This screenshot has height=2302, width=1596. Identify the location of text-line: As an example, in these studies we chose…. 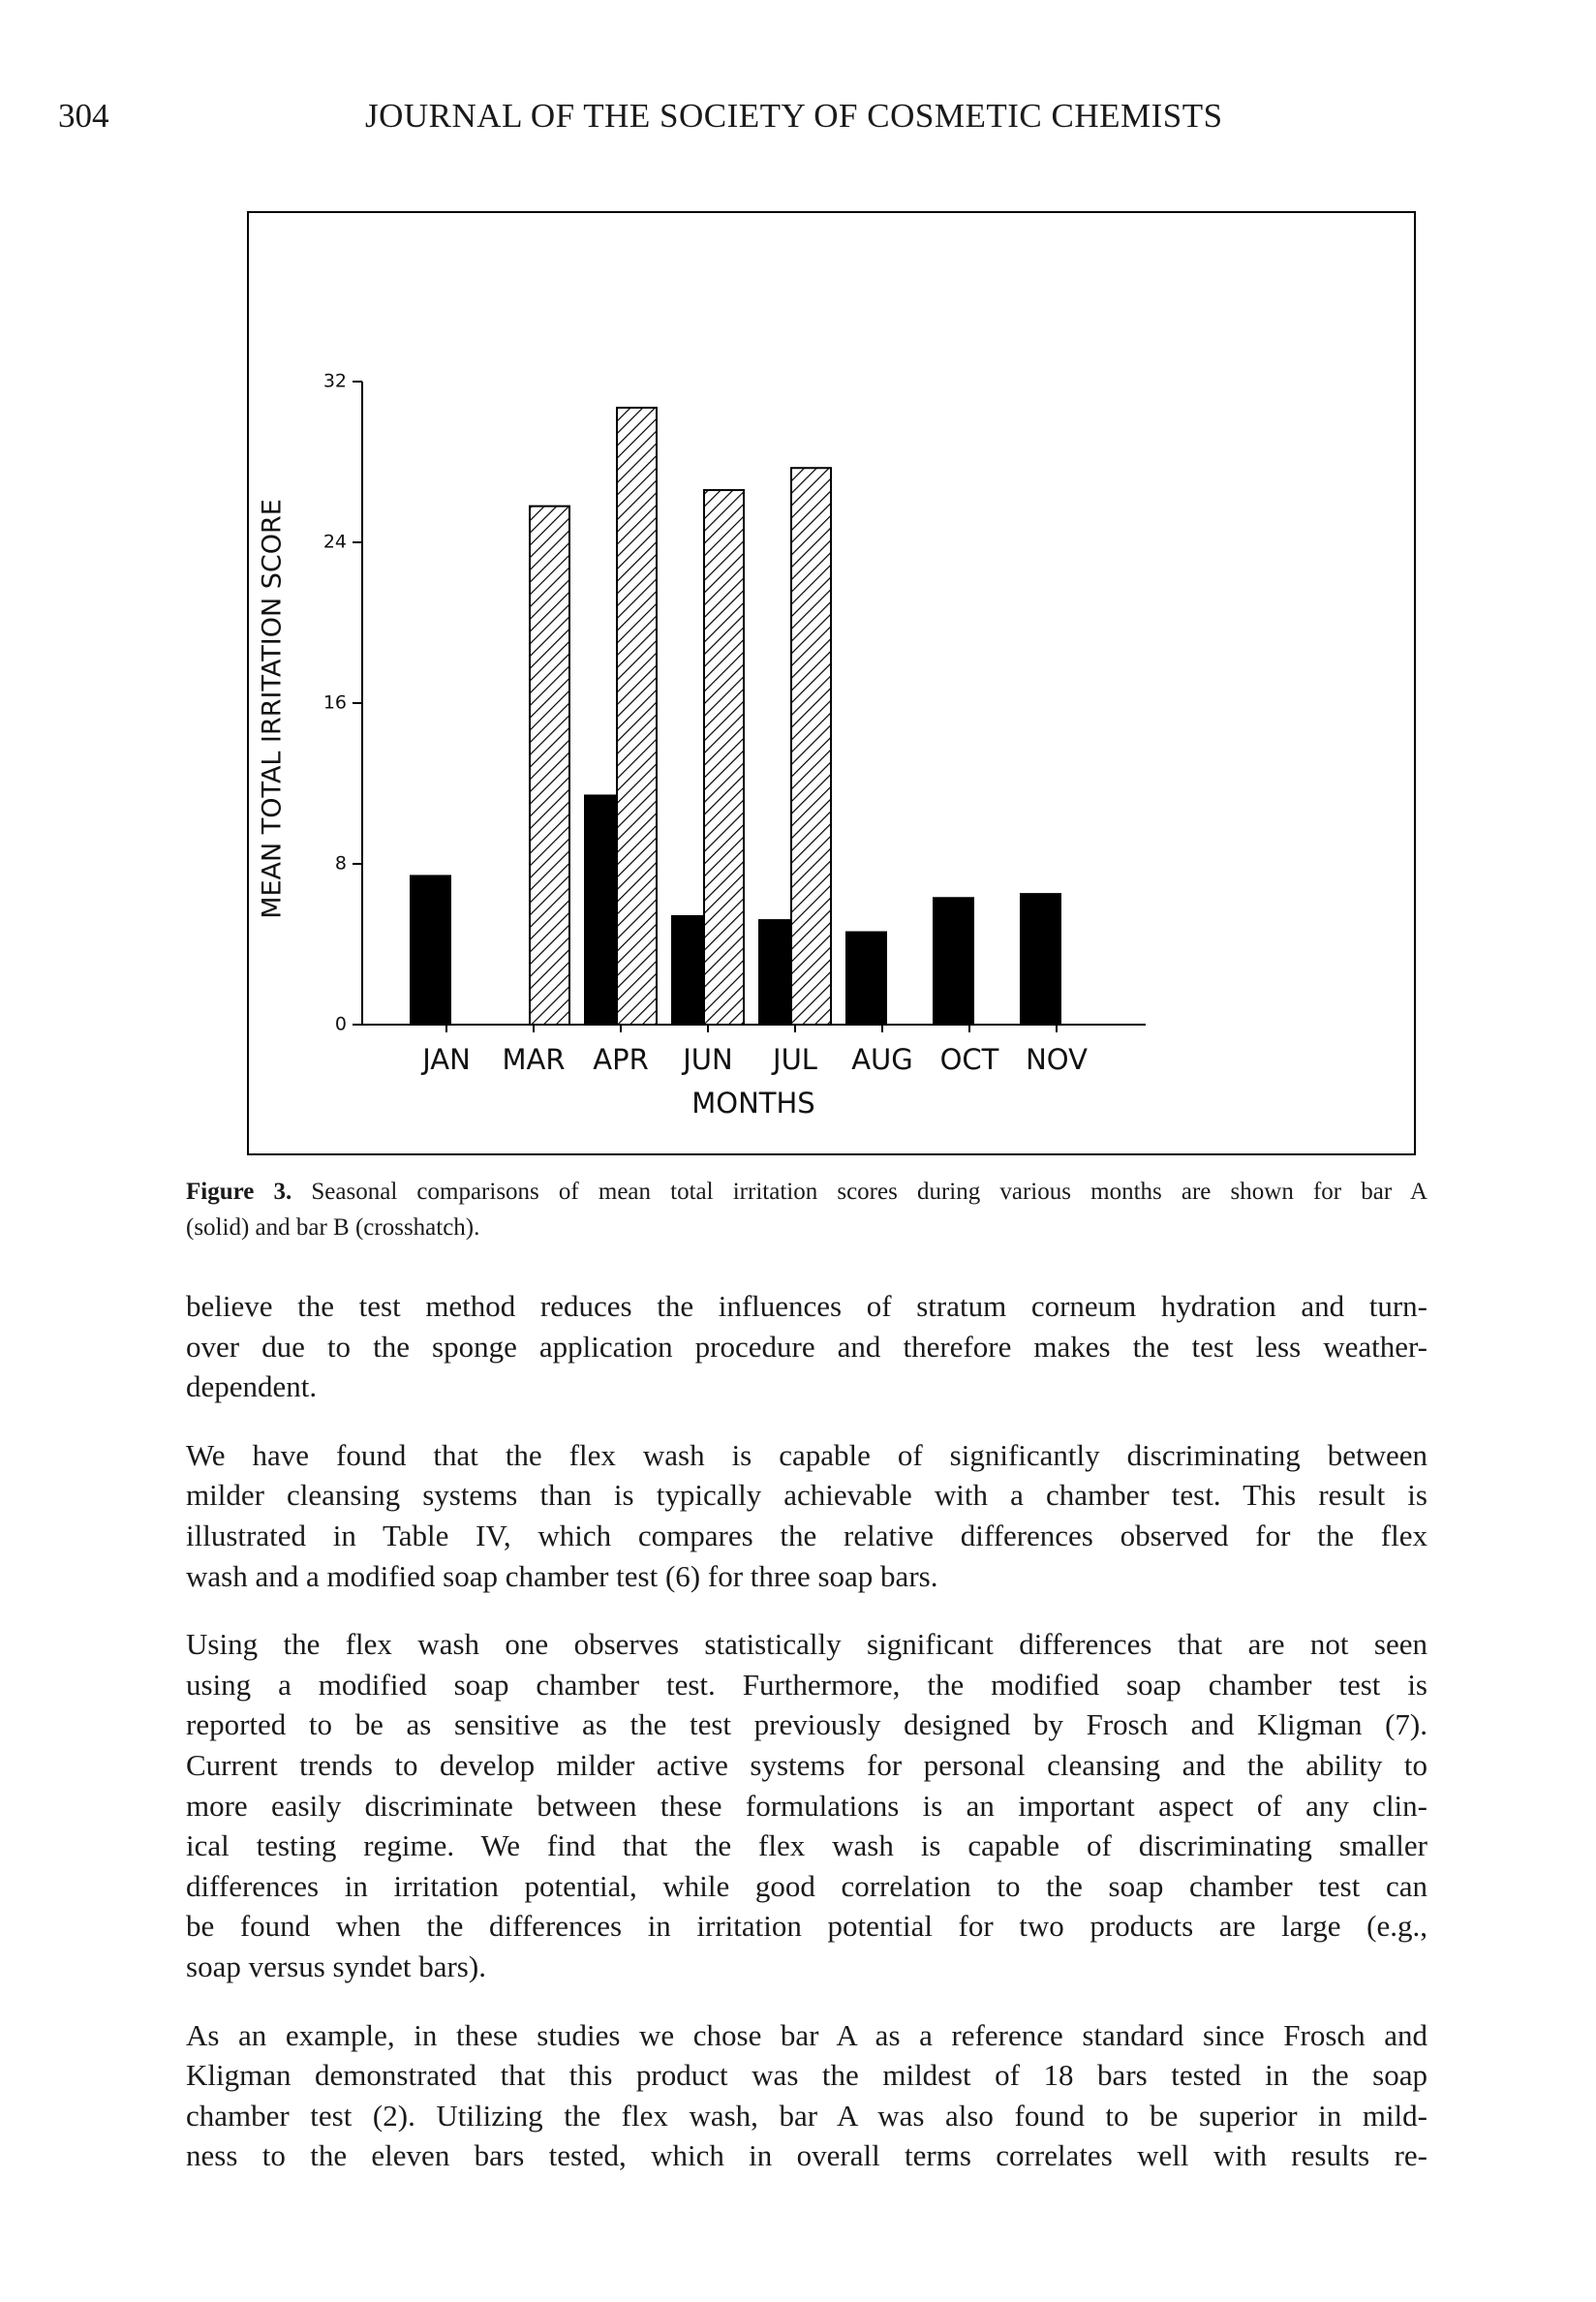
(806, 2035).